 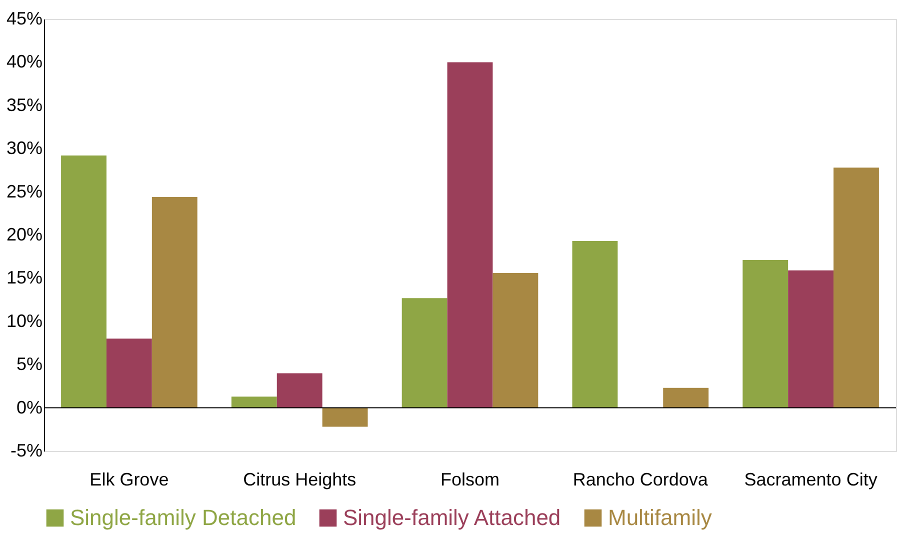 What do you see at coordinates (24, 62) in the screenshot?
I see `y-tick-label: 40%` at bounding box center [24, 62].